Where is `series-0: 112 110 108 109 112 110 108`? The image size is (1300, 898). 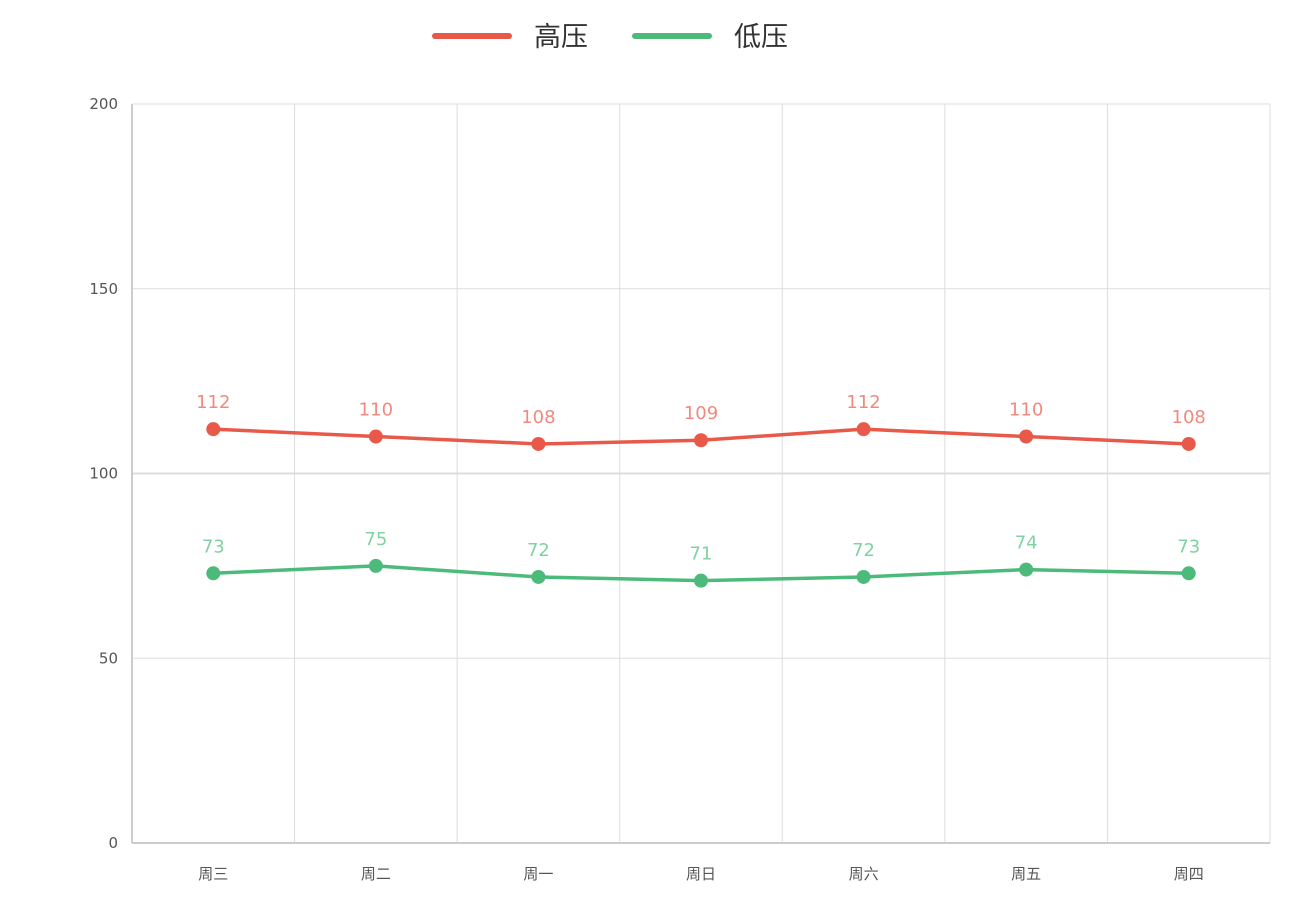 series-0: 112 110 108 109 112 110 108 is located at coordinates (701, 421).